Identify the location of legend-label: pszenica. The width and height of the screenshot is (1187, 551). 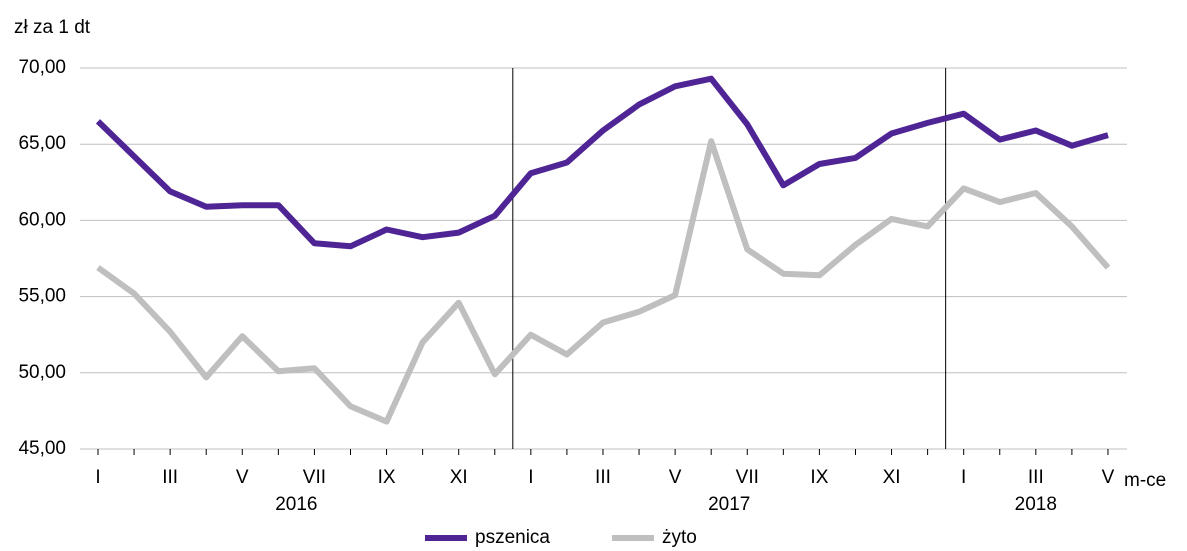
(512, 537).